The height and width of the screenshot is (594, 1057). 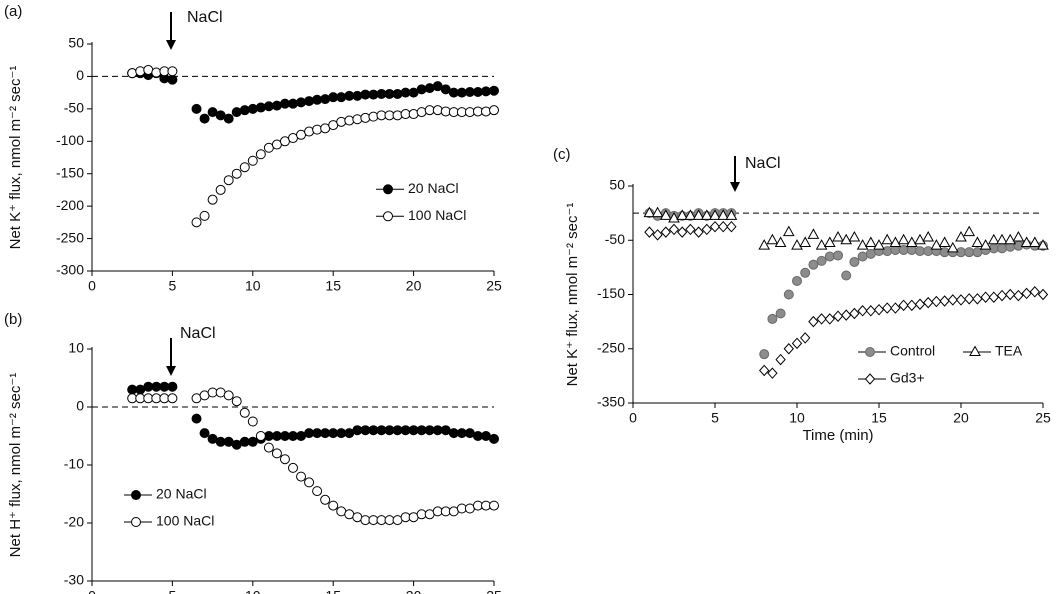 I want to click on x-tick-label: 20, so click(x=414, y=286).